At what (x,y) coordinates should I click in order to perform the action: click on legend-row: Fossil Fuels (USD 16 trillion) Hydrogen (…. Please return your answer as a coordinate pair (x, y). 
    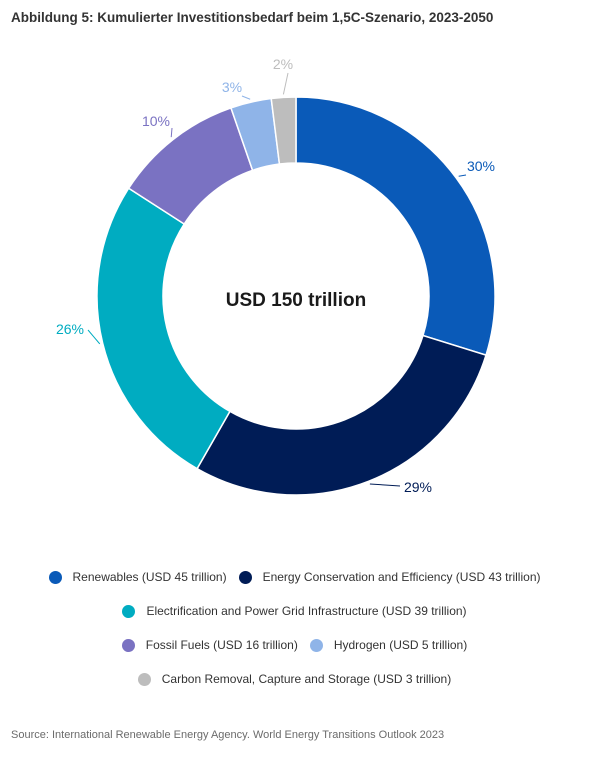
    Looking at the image, I should click on (294, 645).